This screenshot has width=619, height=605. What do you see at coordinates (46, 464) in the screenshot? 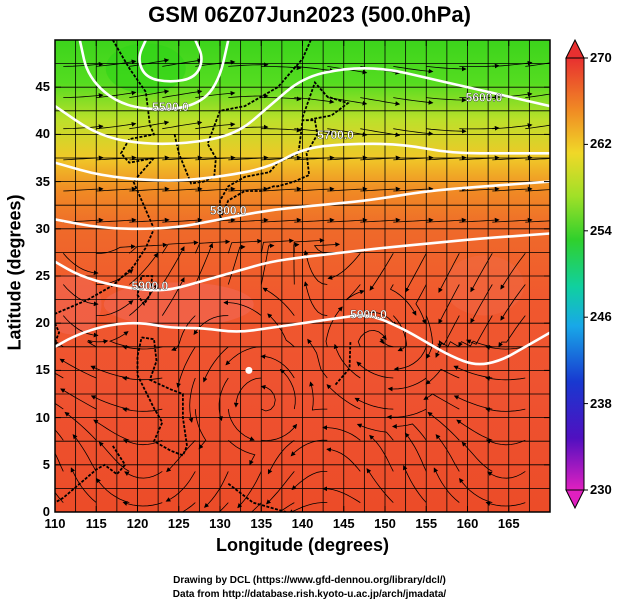
I see `y-tick-label: 5` at bounding box center [46, 464].